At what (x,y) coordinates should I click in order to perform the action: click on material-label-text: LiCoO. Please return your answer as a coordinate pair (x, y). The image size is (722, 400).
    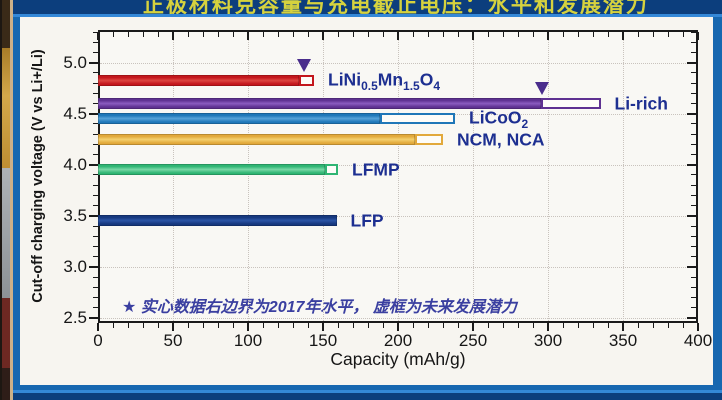
    Looking at the image, I should click on (495, 117).